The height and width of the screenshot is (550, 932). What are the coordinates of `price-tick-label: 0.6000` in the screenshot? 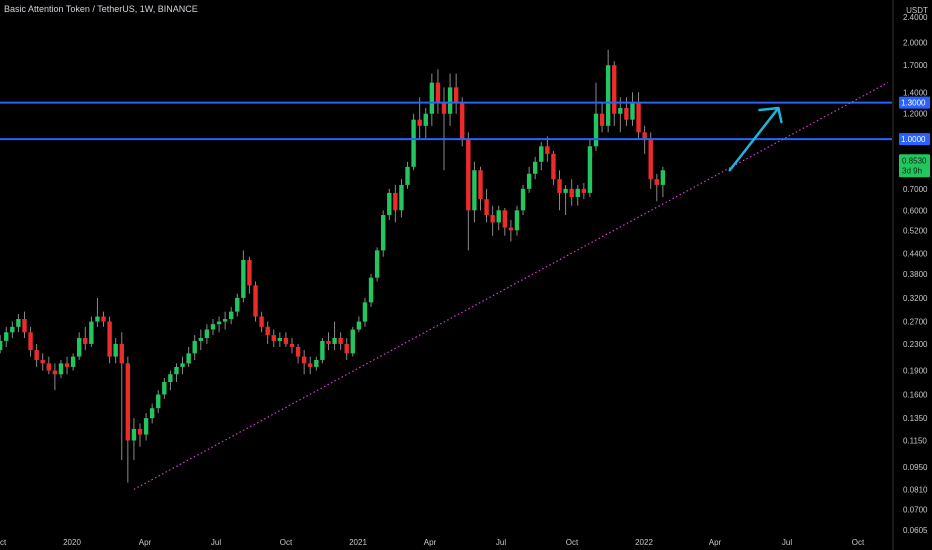 It's located at (915, 210).